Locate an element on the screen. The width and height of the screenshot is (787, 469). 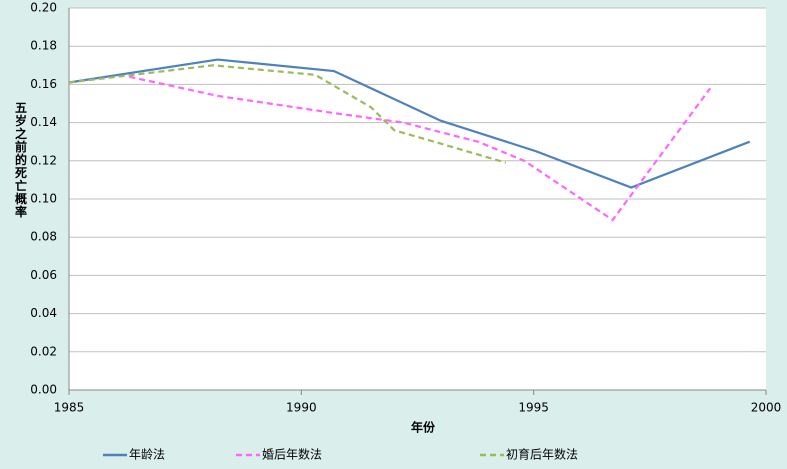
y-tick-label: 0.02 is located at coordinates (43, 351).